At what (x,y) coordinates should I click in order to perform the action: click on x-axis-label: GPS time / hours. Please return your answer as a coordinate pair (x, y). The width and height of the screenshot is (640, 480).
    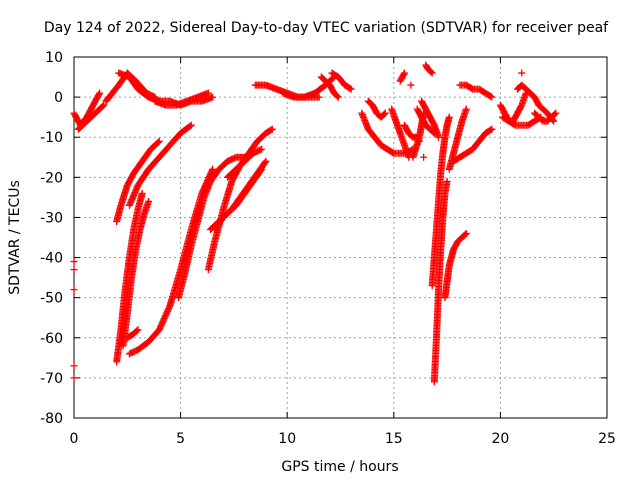
    Looking at the image, I should click on (339, 467).